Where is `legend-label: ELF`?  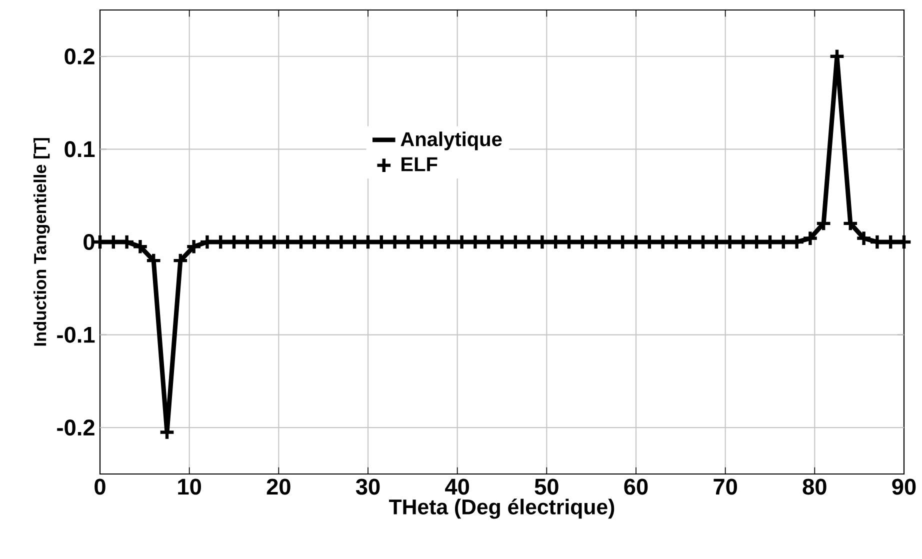
legend-label: ELF is located at coordinates (420, 164).